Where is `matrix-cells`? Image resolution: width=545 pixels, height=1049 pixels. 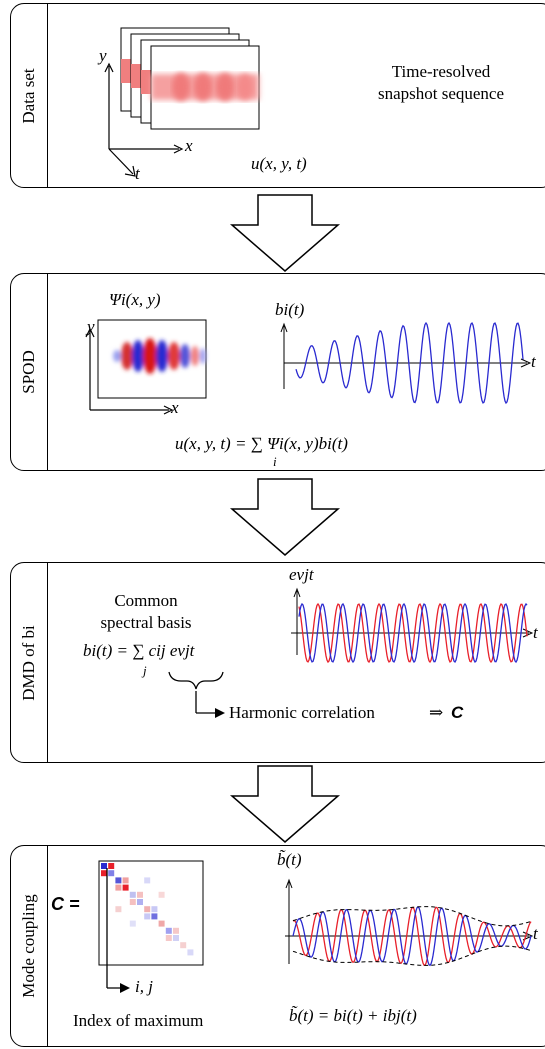
matrix-cells is located at coordinates (147, 909).